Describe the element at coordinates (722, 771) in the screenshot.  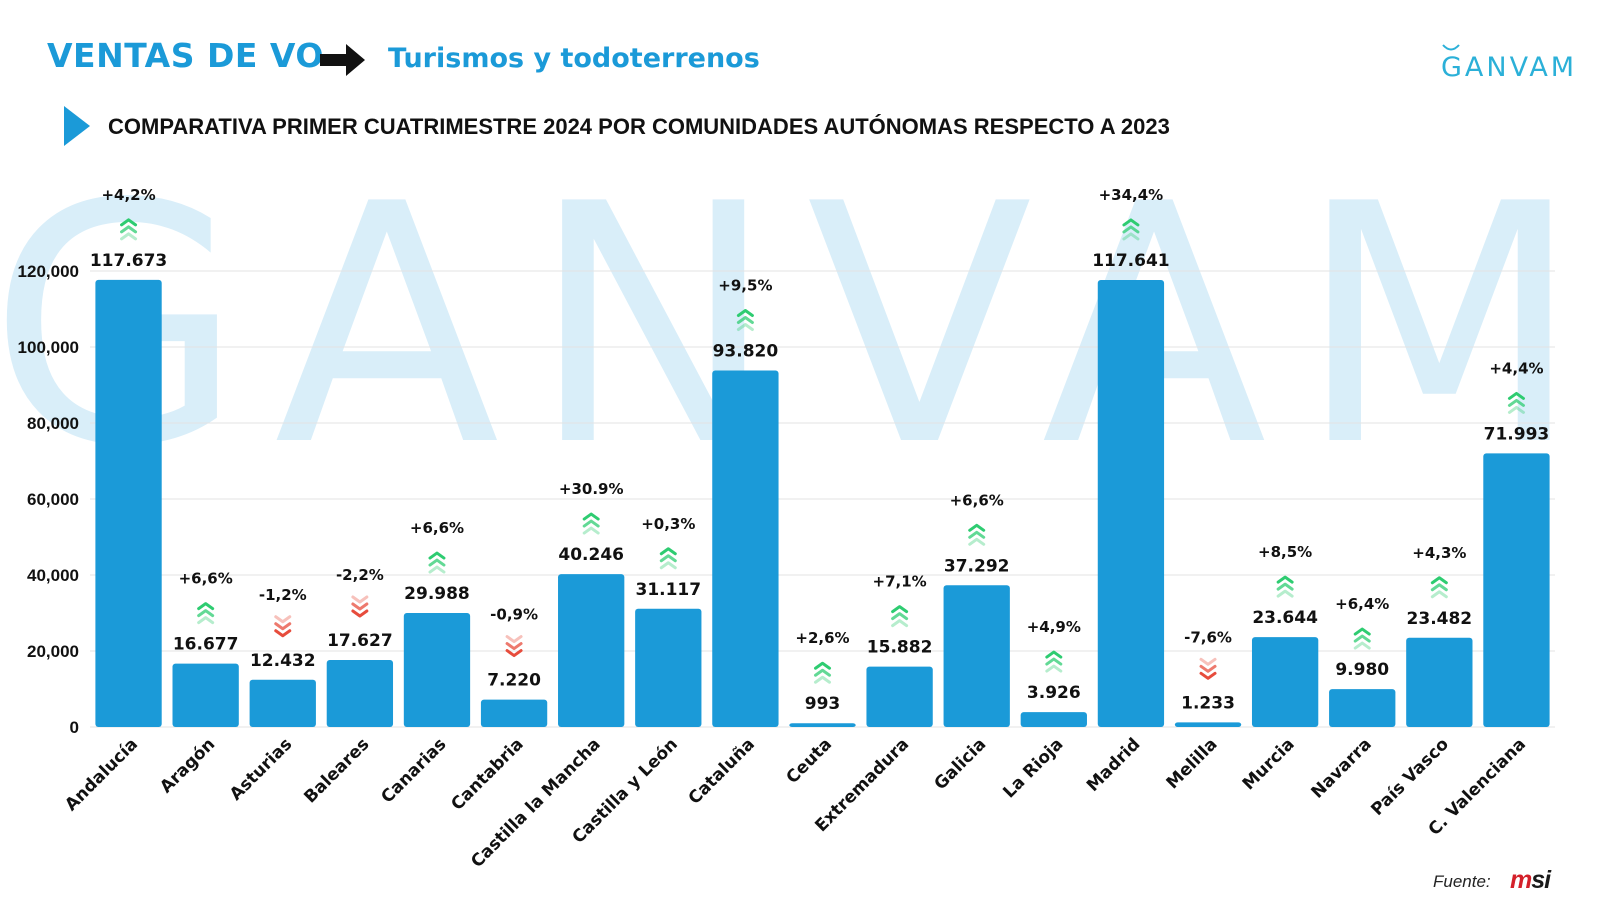
I see `x-tick-label: Cataluña` at that location.